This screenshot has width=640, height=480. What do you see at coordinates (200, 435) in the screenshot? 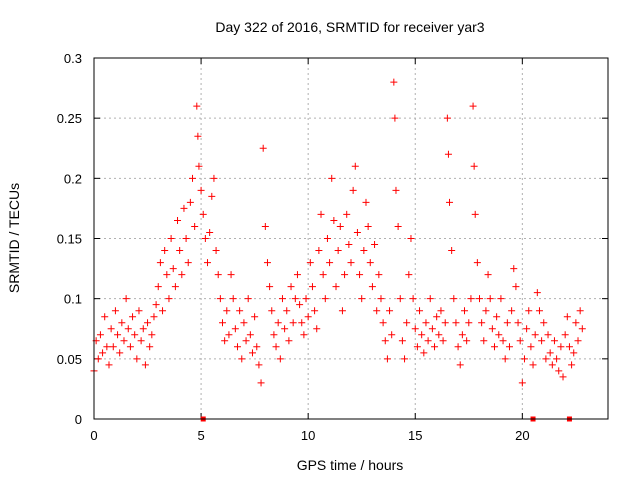
I see `x-tick-label: 5` at bounding box center [200, 435].